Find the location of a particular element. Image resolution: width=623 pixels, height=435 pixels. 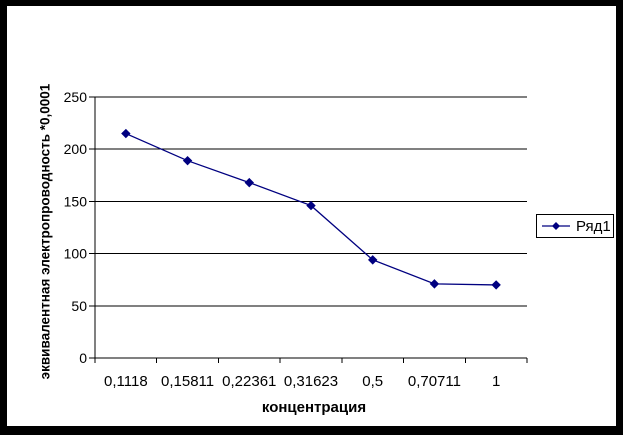

legend-series-label: Ряд1 is located at coordinates (593, 226).